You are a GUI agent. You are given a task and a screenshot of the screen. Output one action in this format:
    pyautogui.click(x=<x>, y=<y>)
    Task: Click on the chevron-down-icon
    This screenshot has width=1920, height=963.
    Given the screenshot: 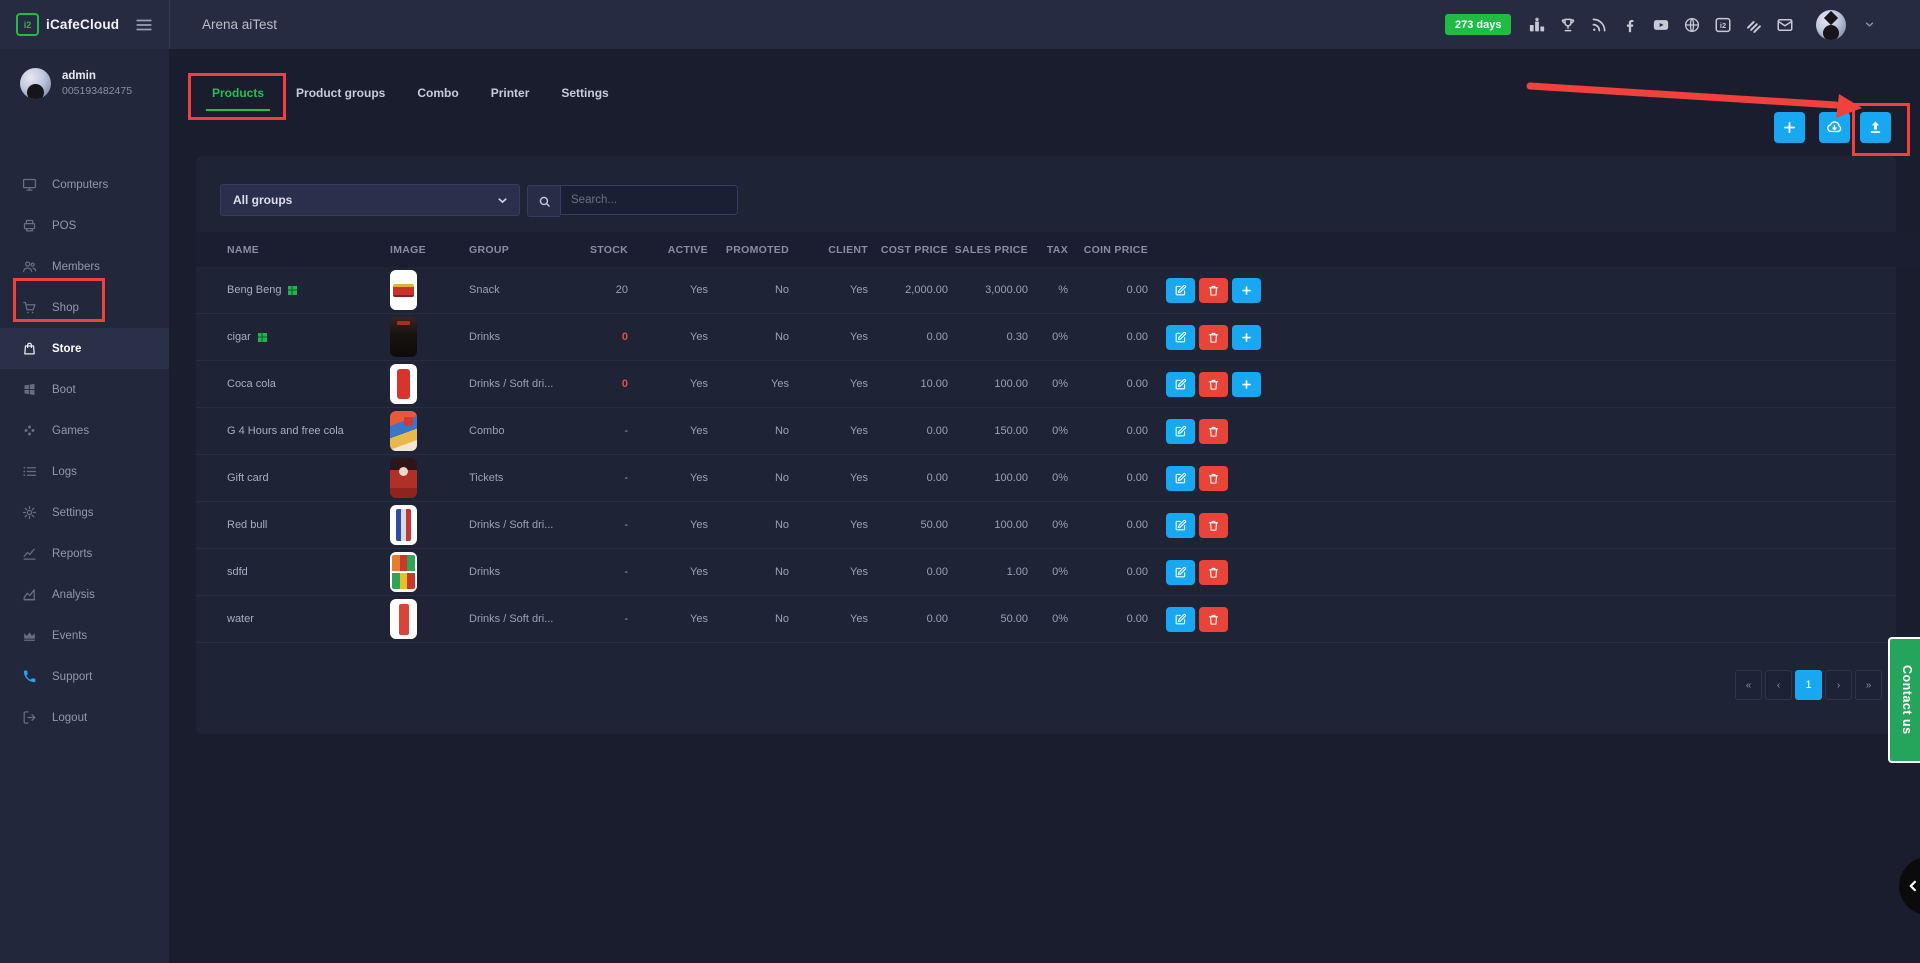 What is the action you would take?
    pyautogui.click(x=1869, y=24)
    